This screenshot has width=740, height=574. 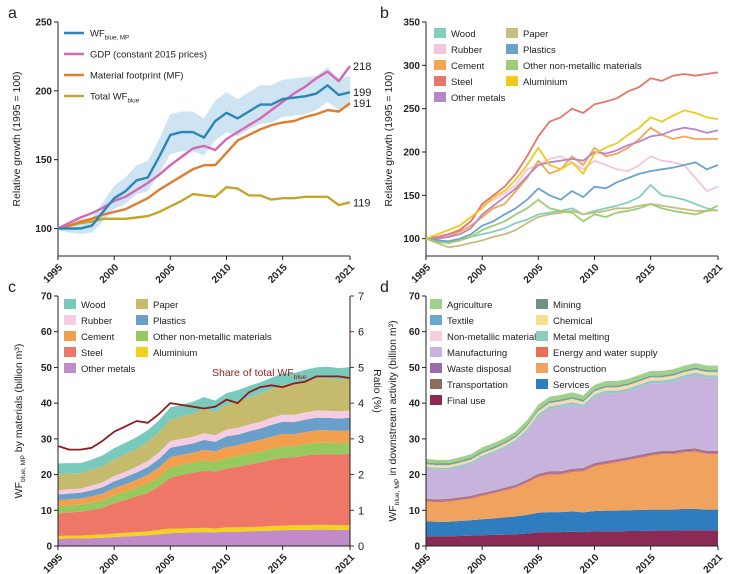 I want to click on b-line-other-non-metallic-materials, so click(x=572, y=221).